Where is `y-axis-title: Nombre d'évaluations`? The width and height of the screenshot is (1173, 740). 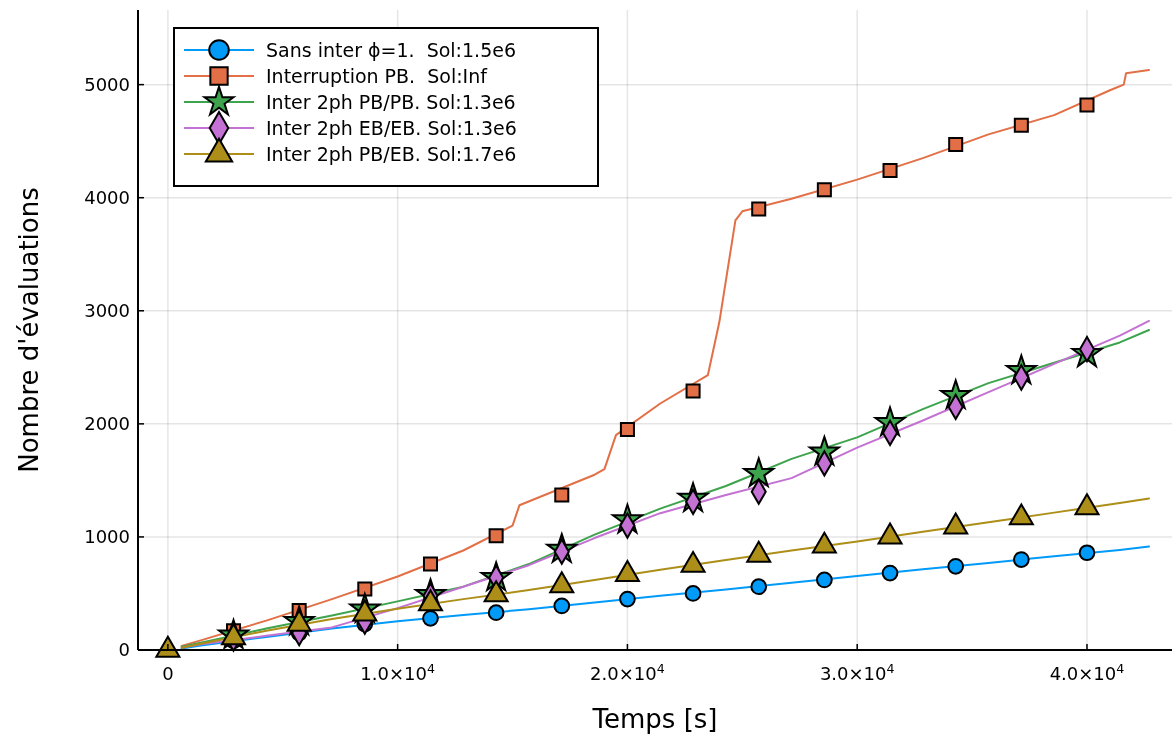 y-axis-title: Nombre d'évaluations is located at coordinates (29, 330).